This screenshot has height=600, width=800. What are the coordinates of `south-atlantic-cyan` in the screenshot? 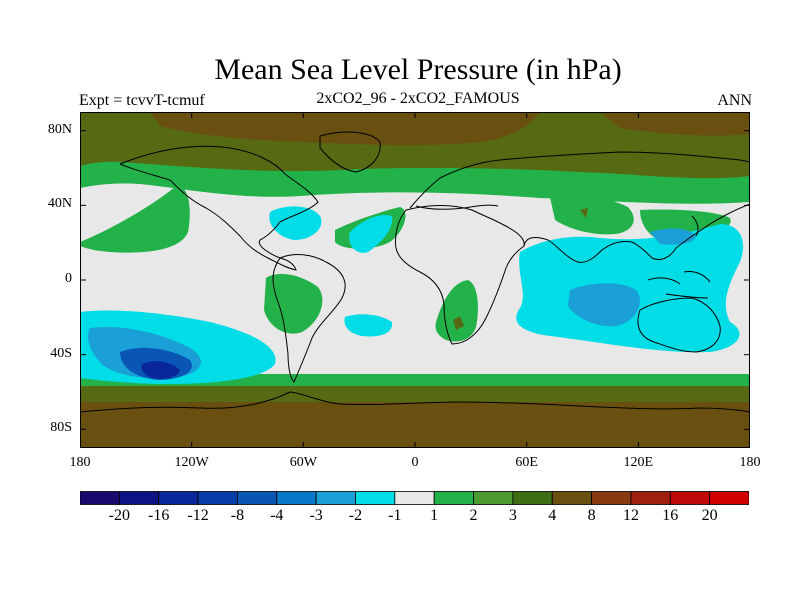 It's located at (368, 325).